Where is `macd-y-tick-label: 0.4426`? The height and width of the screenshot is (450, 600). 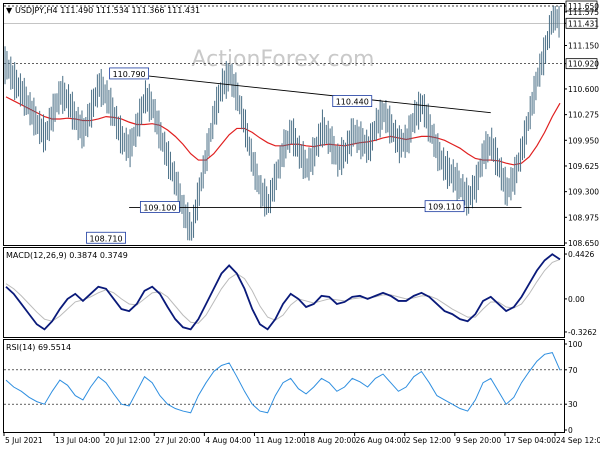 macd-y-tick-label: 0.4426 is located at coordinates (581, 254).